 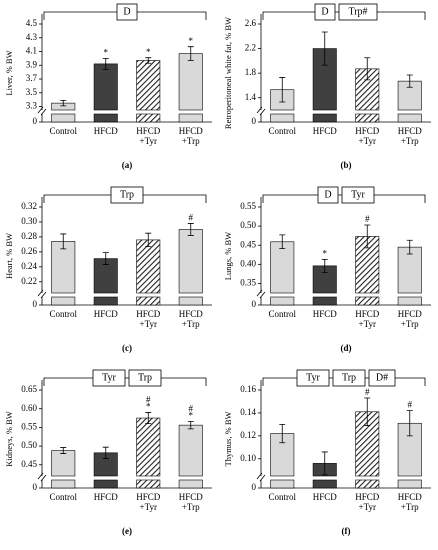 What do you see at coordinates (29, 281) in the screenshot?
I see `y-tick-label: 0.22` at bounding box center [29, 281].